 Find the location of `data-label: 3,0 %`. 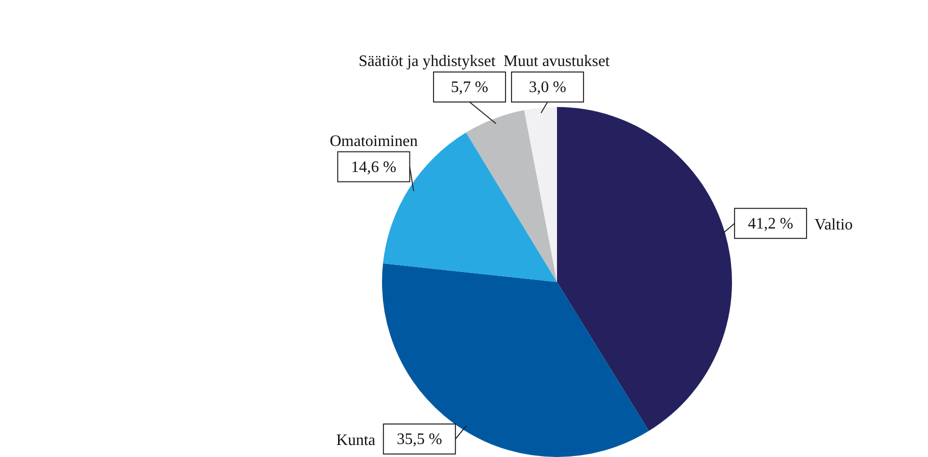

data-label: 3,0 % is located at coordinates (547, 87).